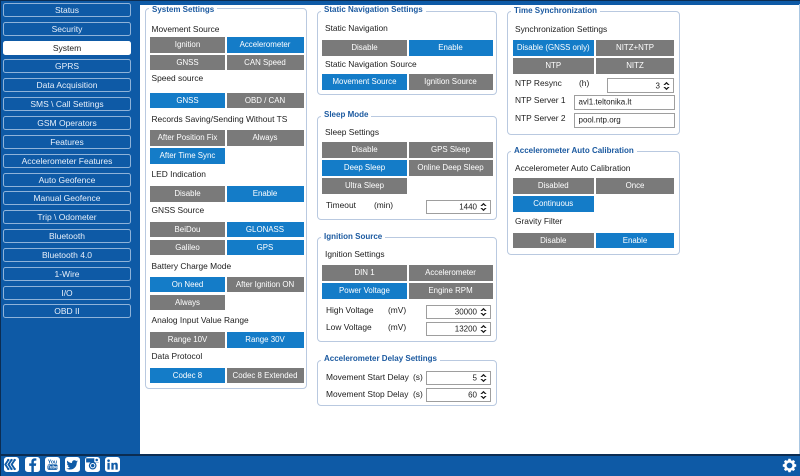 Image resolution: width=800 pixels, height=476 pixels. Describe the element at coordinates (52, 462) in the screenshot. I see `svg-text: You` at that location.